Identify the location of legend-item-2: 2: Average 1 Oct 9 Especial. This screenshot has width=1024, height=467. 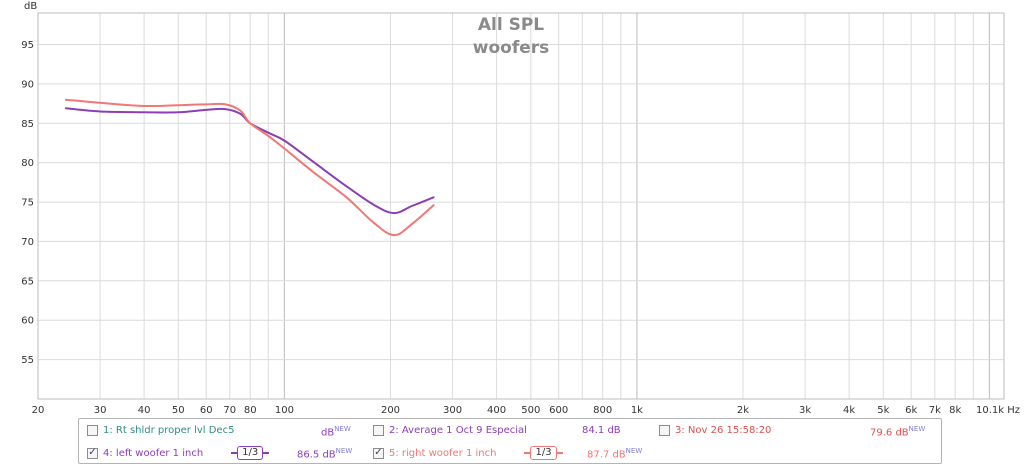
(450, 430).